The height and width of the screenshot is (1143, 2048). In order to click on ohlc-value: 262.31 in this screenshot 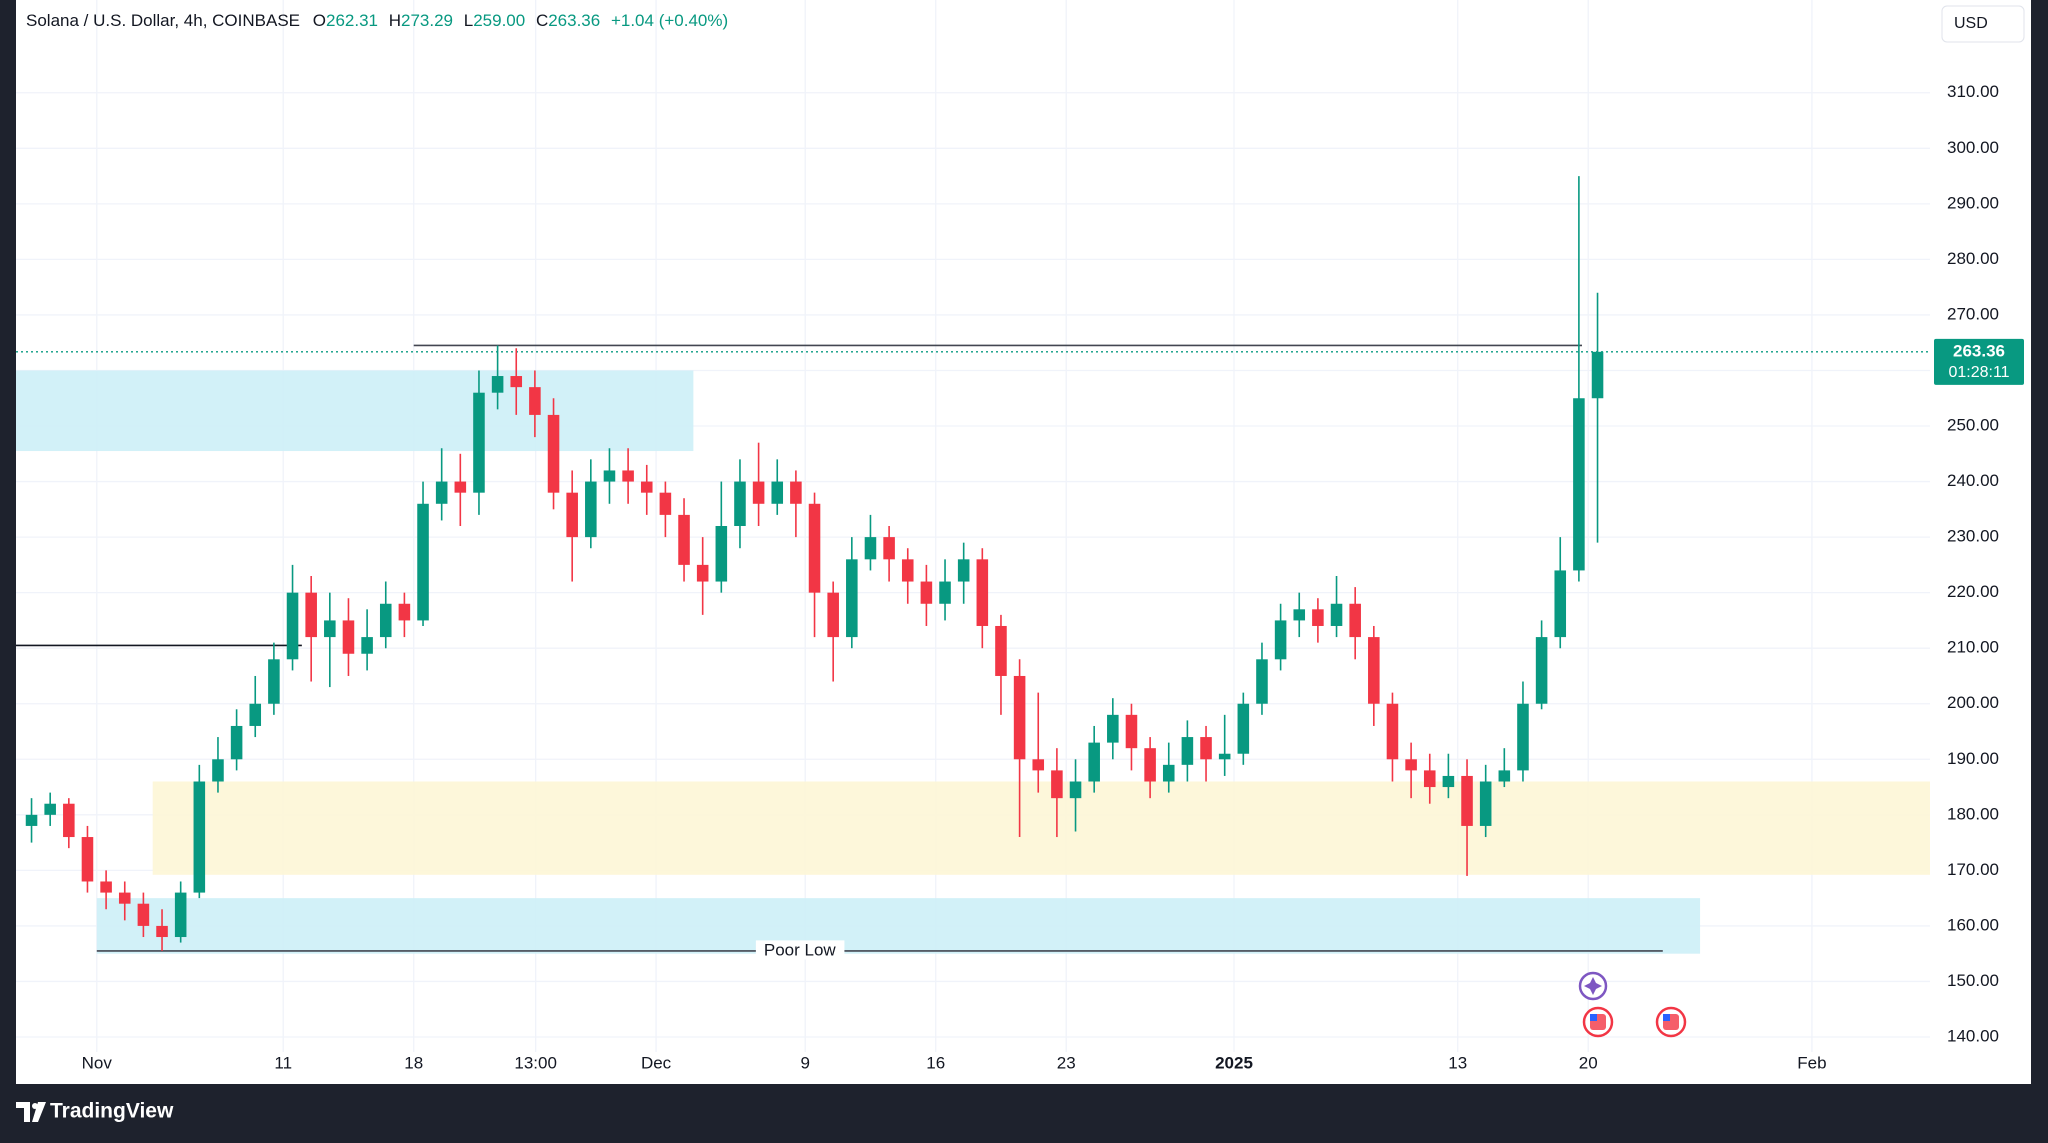, I will do `click(352, 20)`.